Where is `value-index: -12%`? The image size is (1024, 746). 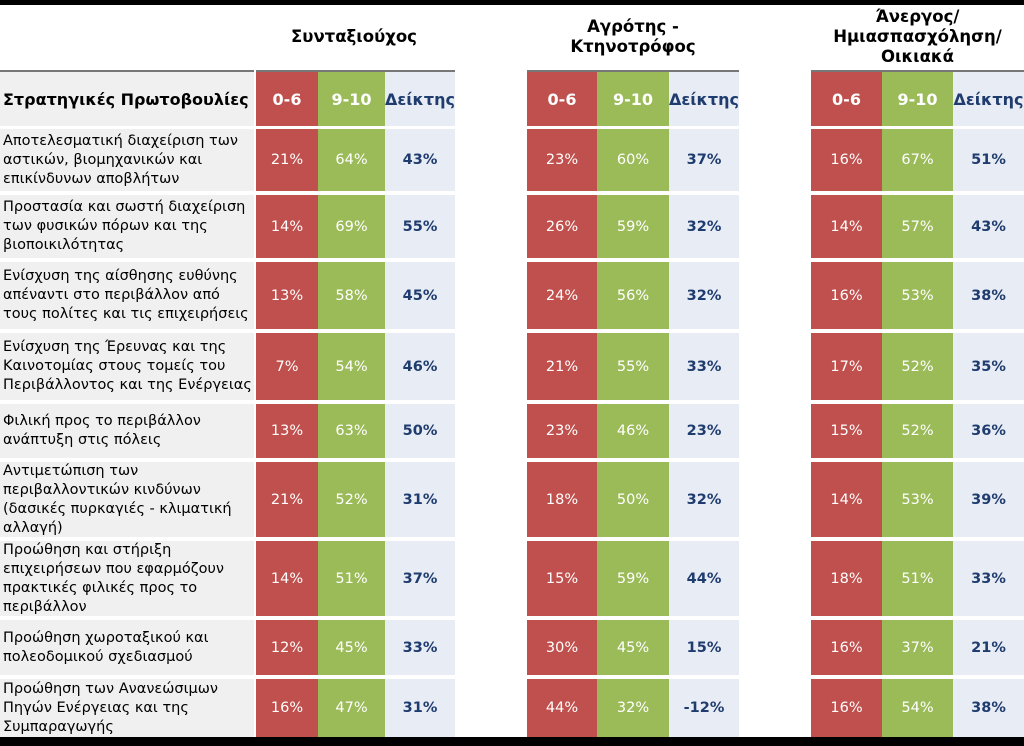
value-index: -12% is located at coordinates (704, 707).